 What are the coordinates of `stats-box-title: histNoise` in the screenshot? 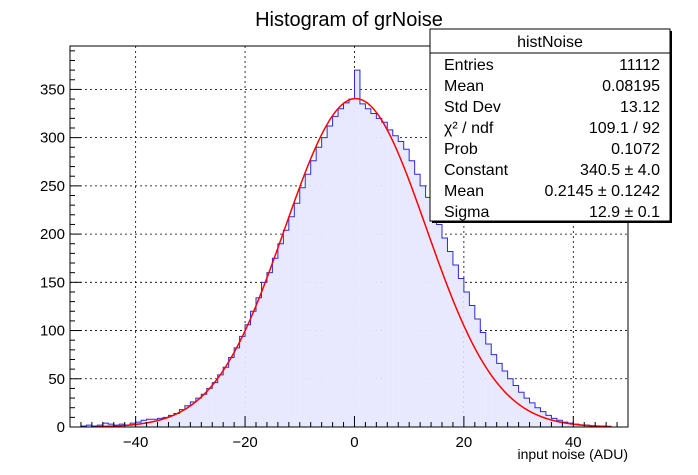 It's located at (550, 42).